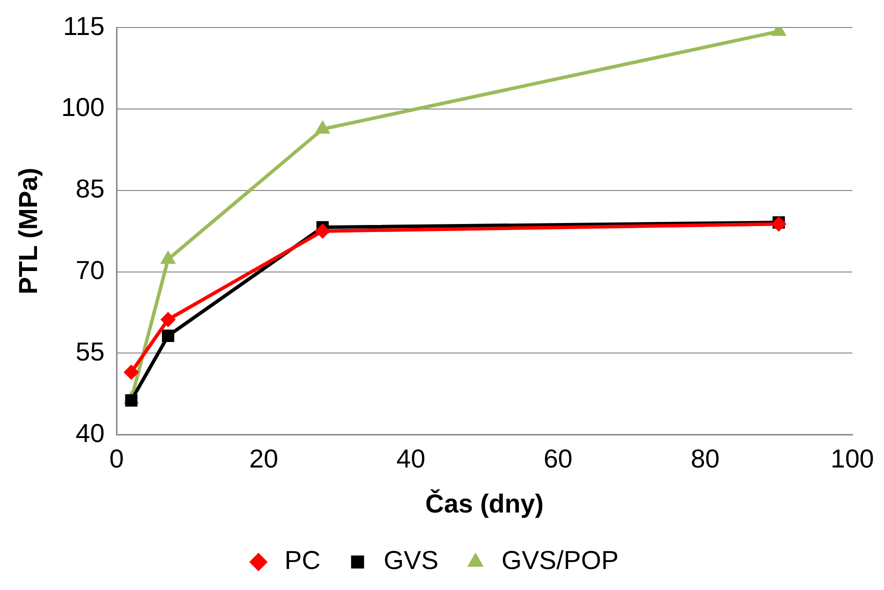  Describe the element at coordinates (90, 433) in the screenshot. I see `y-tick-label: 40` at that location.